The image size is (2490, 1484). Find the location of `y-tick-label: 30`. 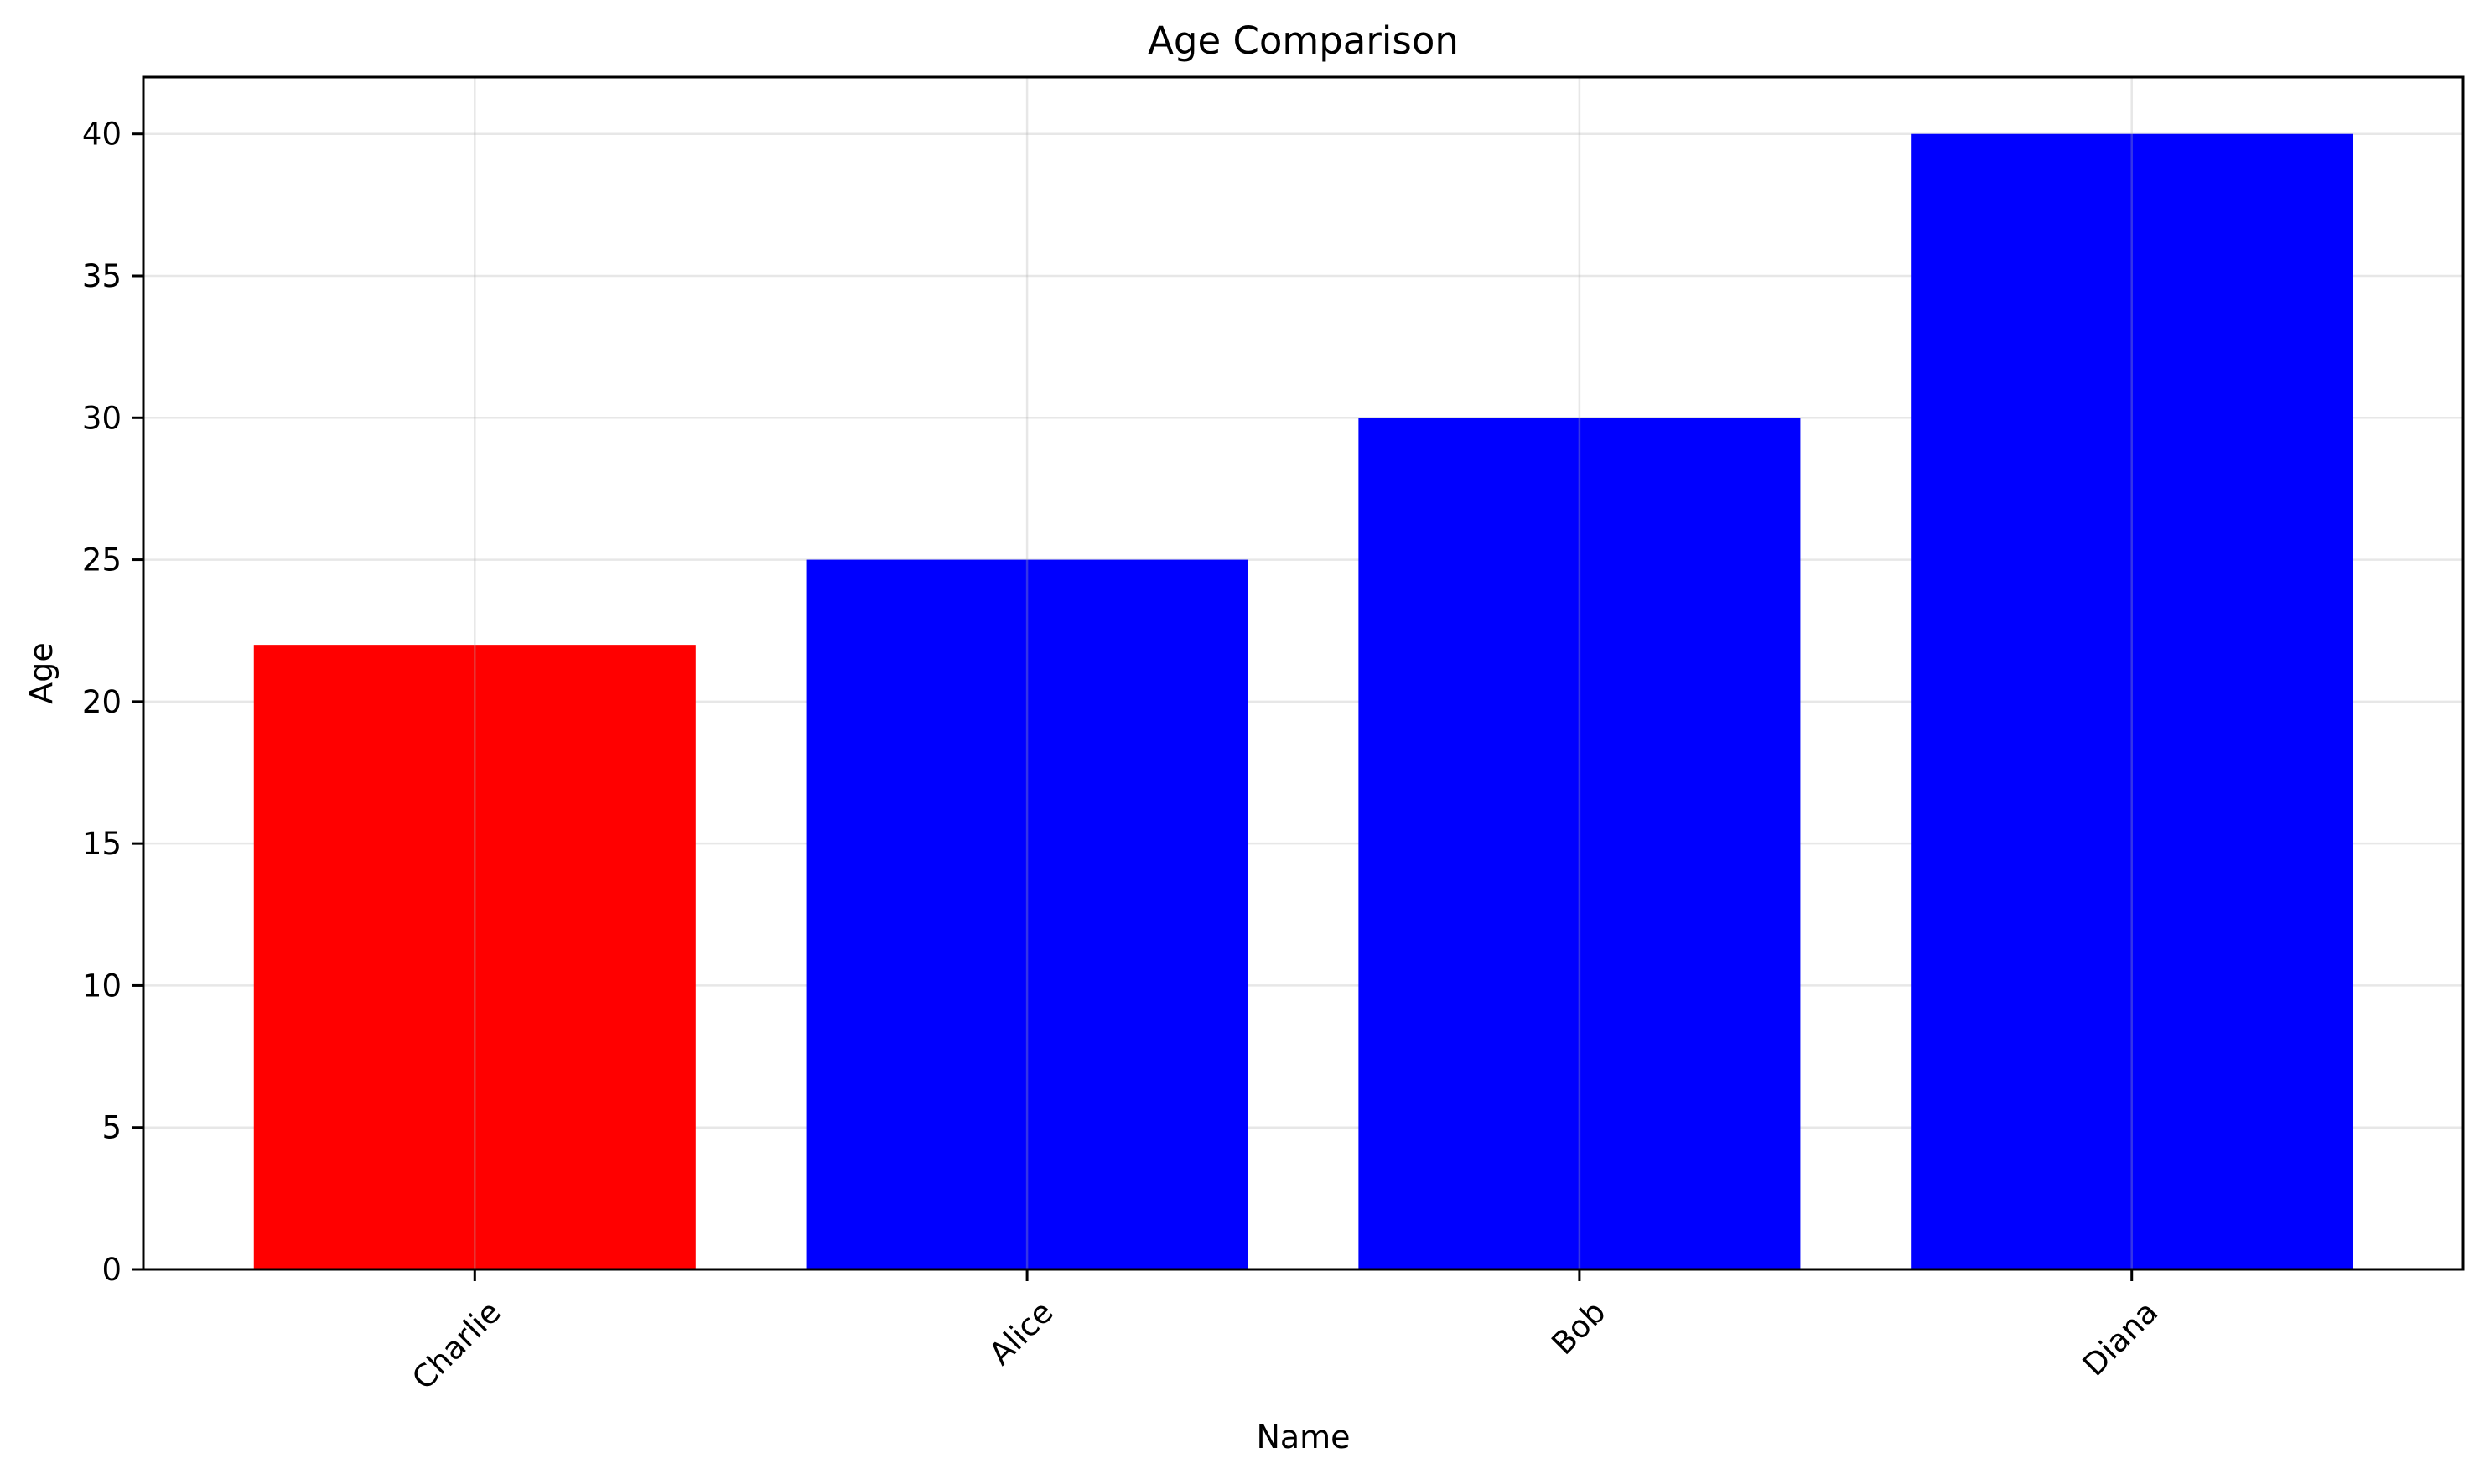

y-tick-label: 30 is located at coordinates (102, 418).